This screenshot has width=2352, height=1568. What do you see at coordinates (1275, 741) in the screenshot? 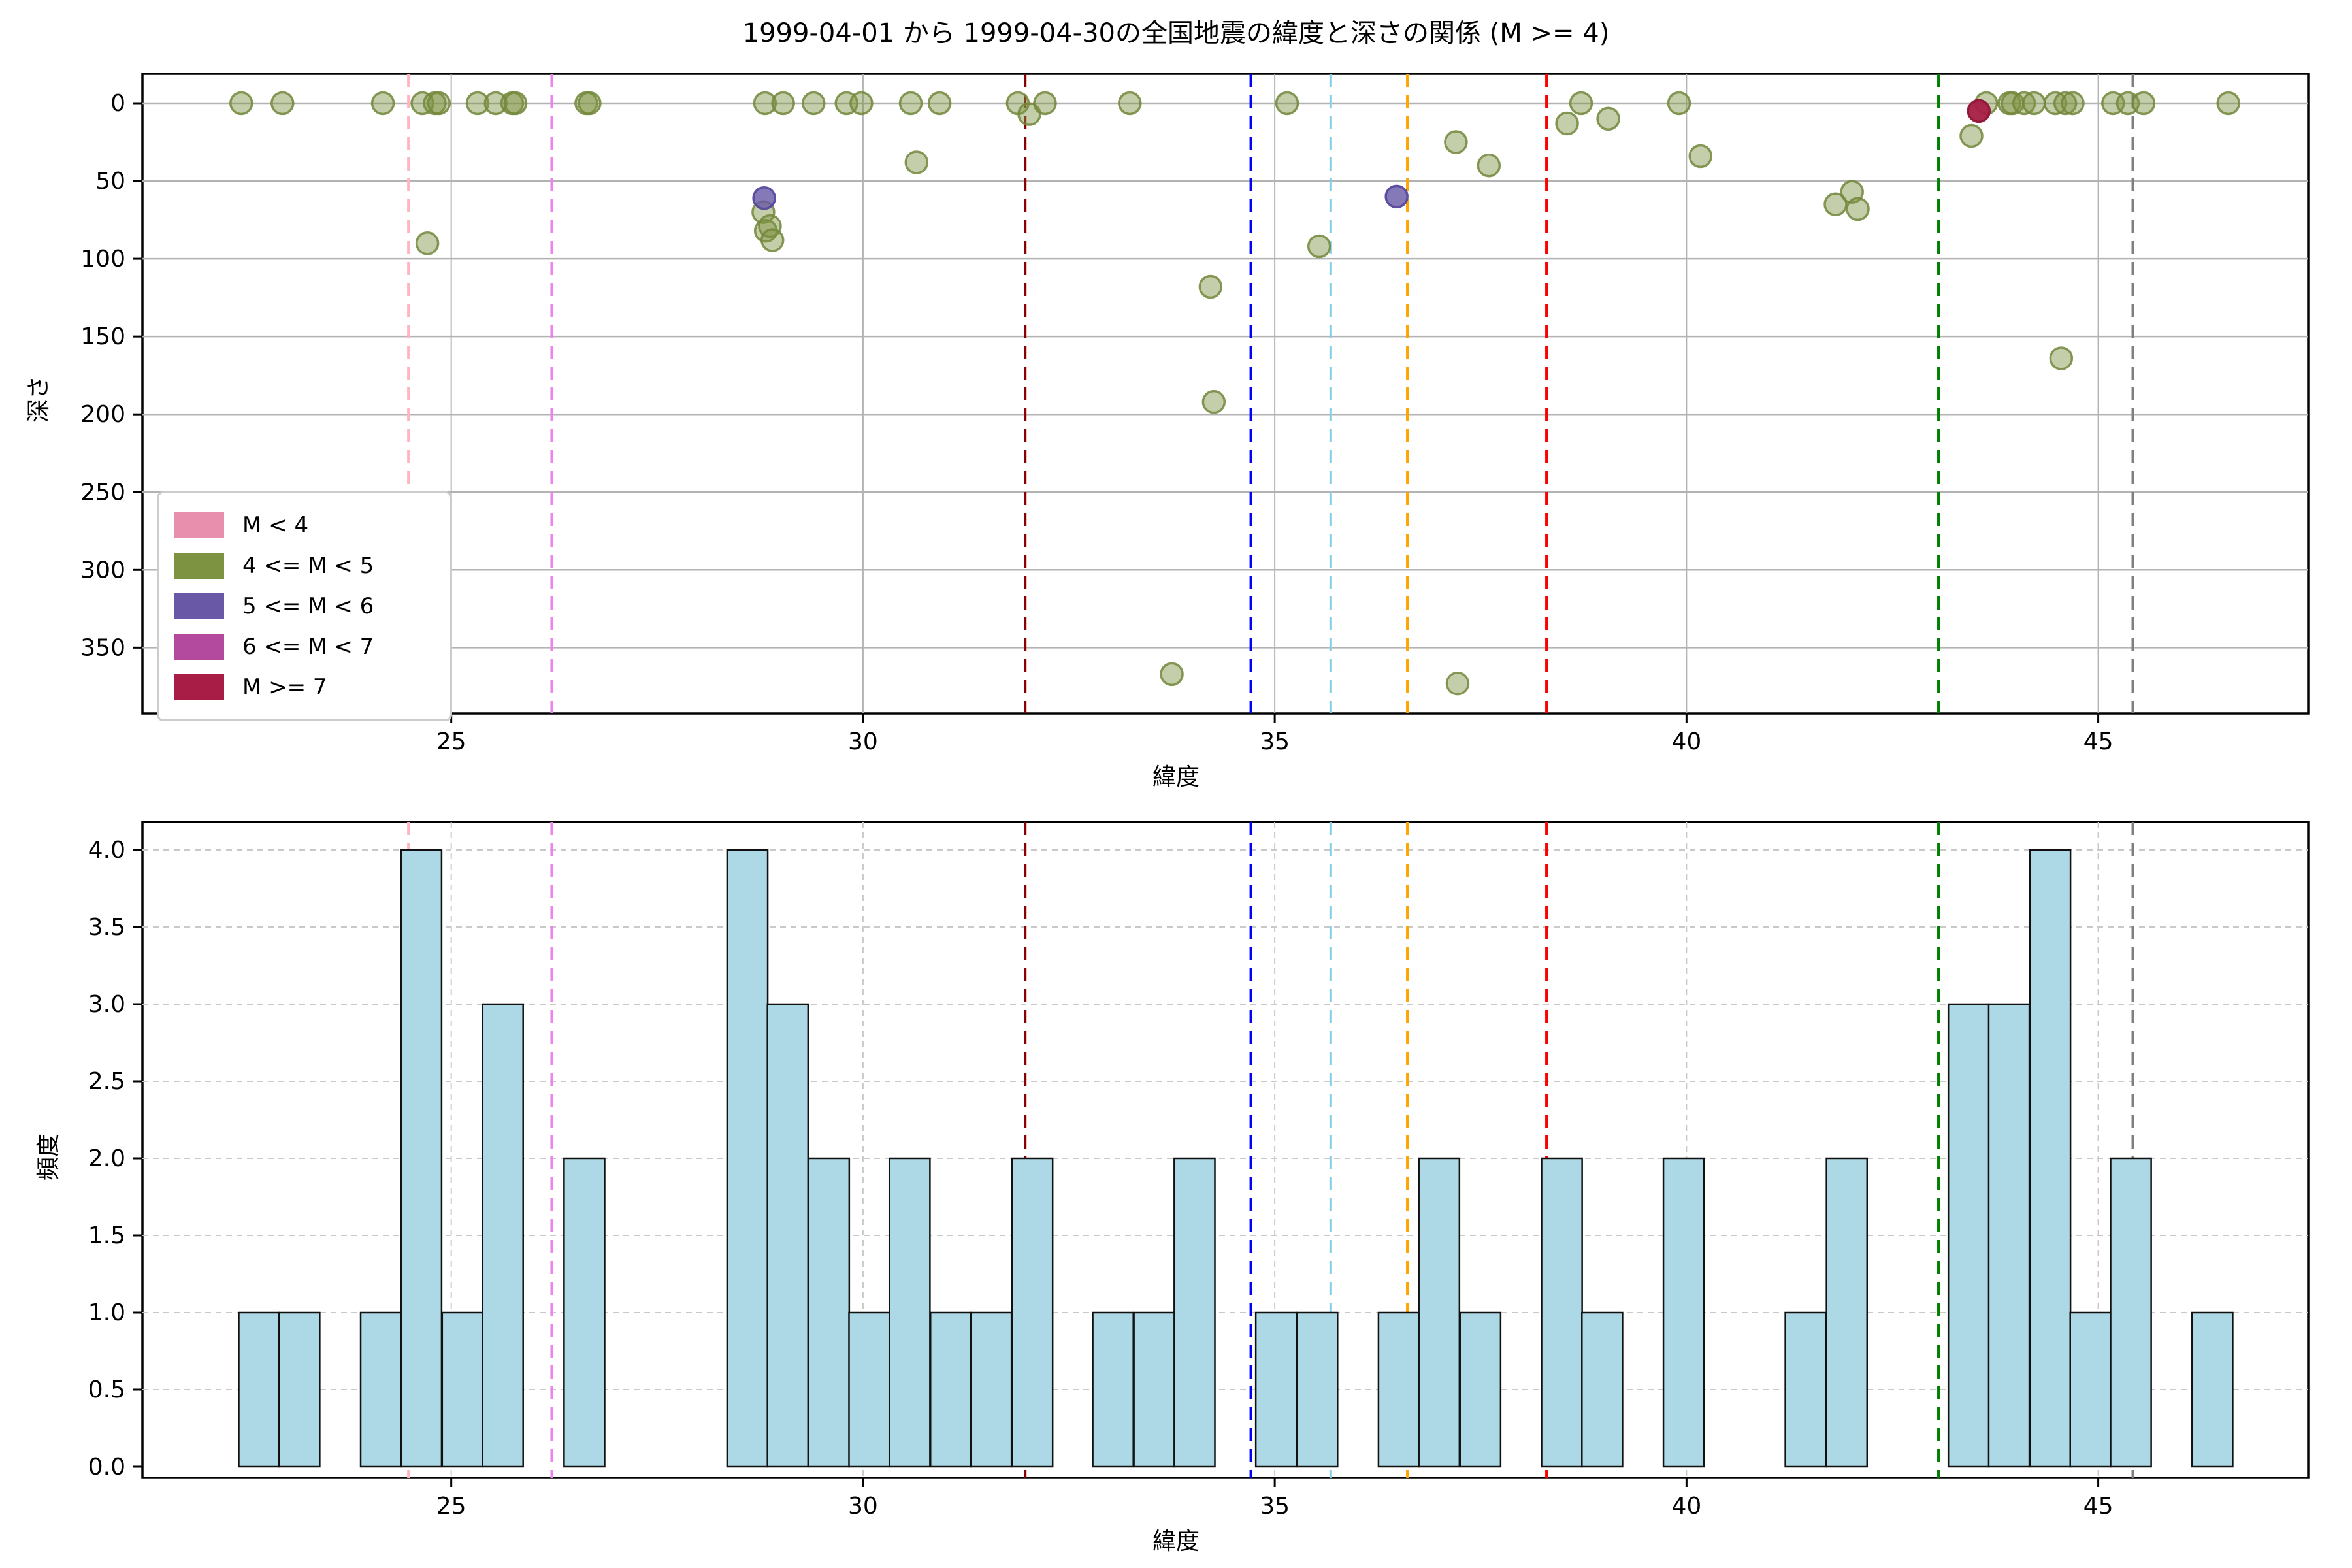
I see `scatter-x-tick-label: 35` at bounding box center [1275, 741].